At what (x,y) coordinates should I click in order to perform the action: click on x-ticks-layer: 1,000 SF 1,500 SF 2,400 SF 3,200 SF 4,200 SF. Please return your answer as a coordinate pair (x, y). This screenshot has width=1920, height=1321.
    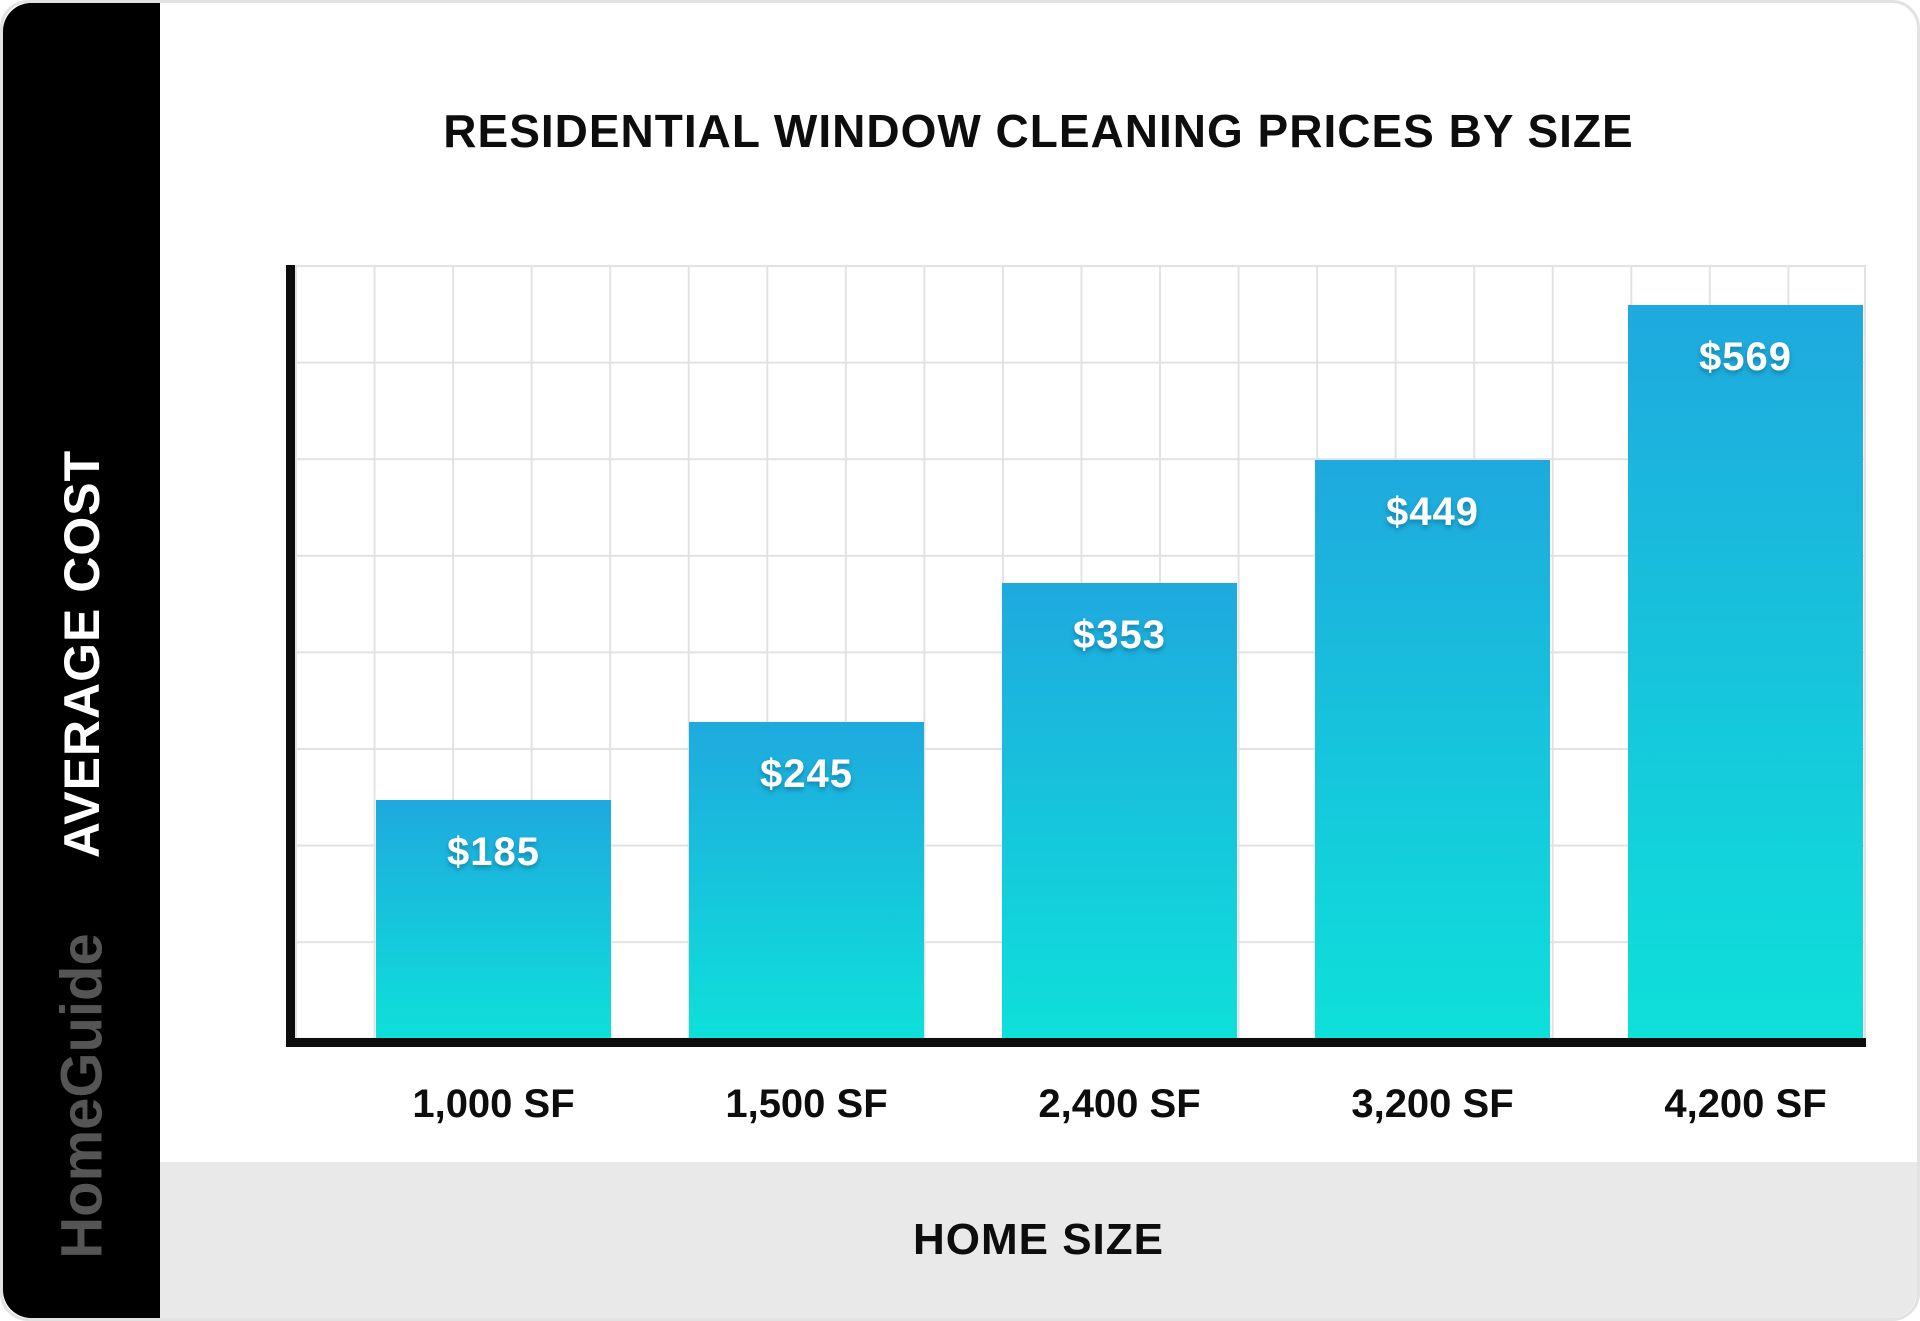
    Looking at the image, I should click on (1080, 1104).